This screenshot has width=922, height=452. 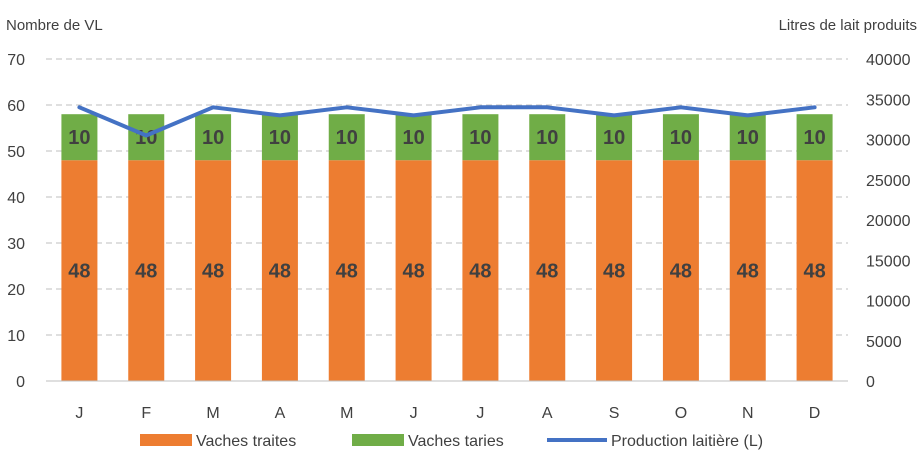 I want to click on y2-tick-label: 10000, so click(x=888, y=302).